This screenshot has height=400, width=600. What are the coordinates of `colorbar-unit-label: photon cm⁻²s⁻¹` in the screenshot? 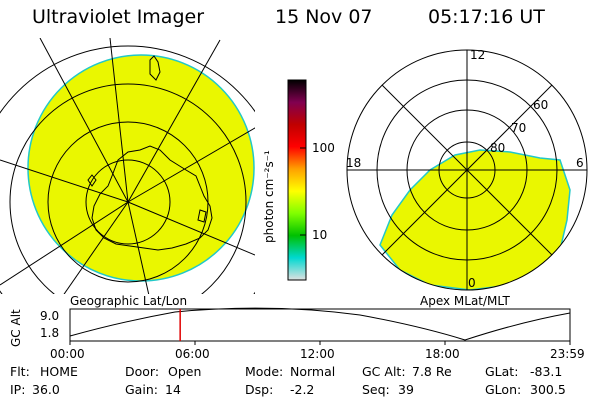 It's located at (269, 196).